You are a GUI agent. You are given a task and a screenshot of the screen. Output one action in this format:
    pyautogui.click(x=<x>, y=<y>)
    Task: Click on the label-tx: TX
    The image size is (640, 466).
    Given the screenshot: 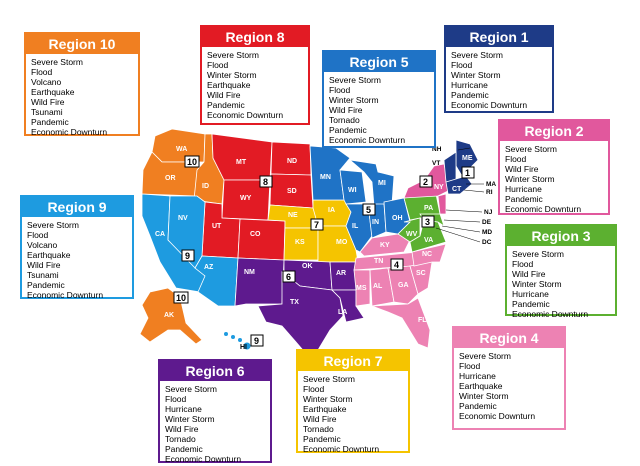 What is the action you would take?
    pyautogui.click(x=294, y=302)
    